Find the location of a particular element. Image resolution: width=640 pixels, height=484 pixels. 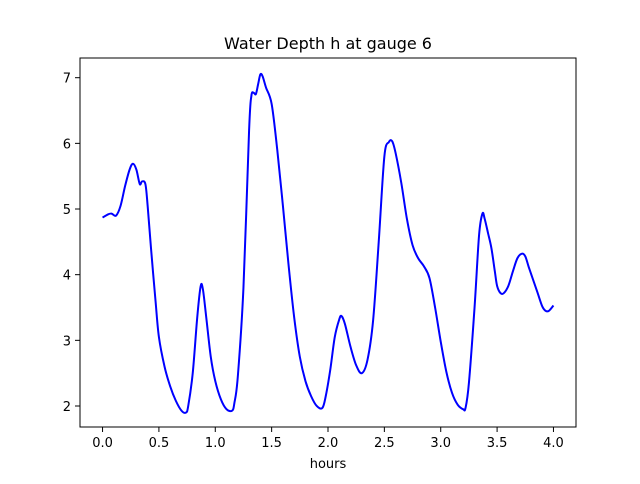

x-tick-label: 2.5 is located at coordinates (384, 443).